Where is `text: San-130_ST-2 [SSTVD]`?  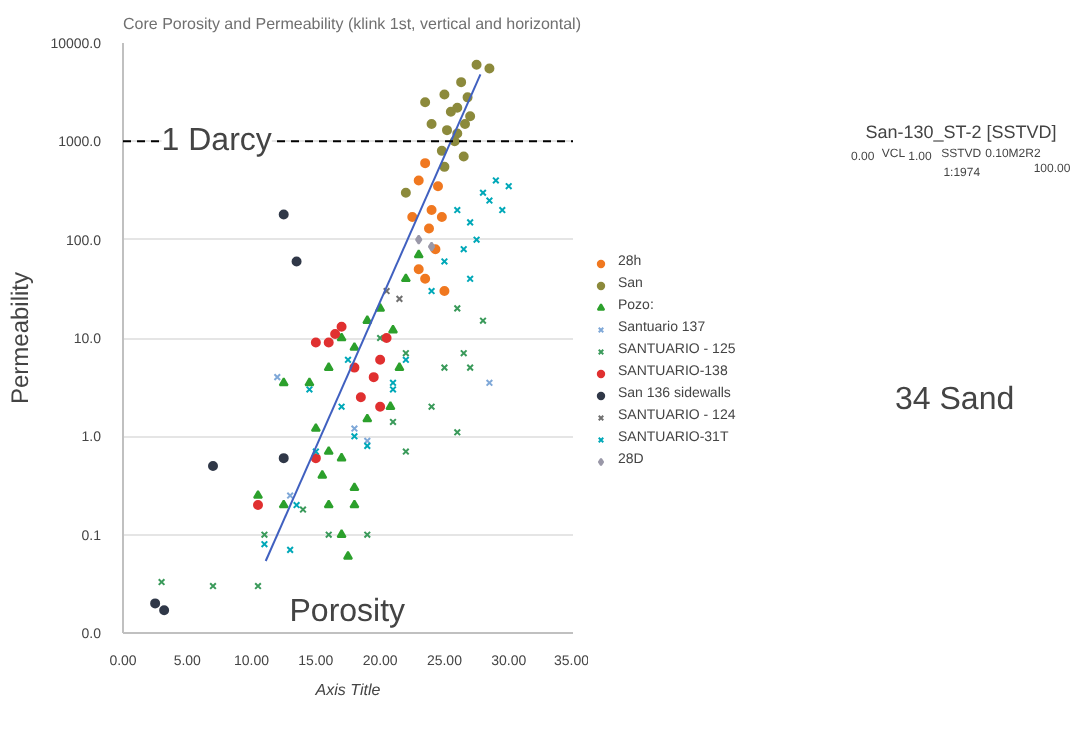
text: San-130_ST-2 [SSTVD] is located at coordinates (961, 132).